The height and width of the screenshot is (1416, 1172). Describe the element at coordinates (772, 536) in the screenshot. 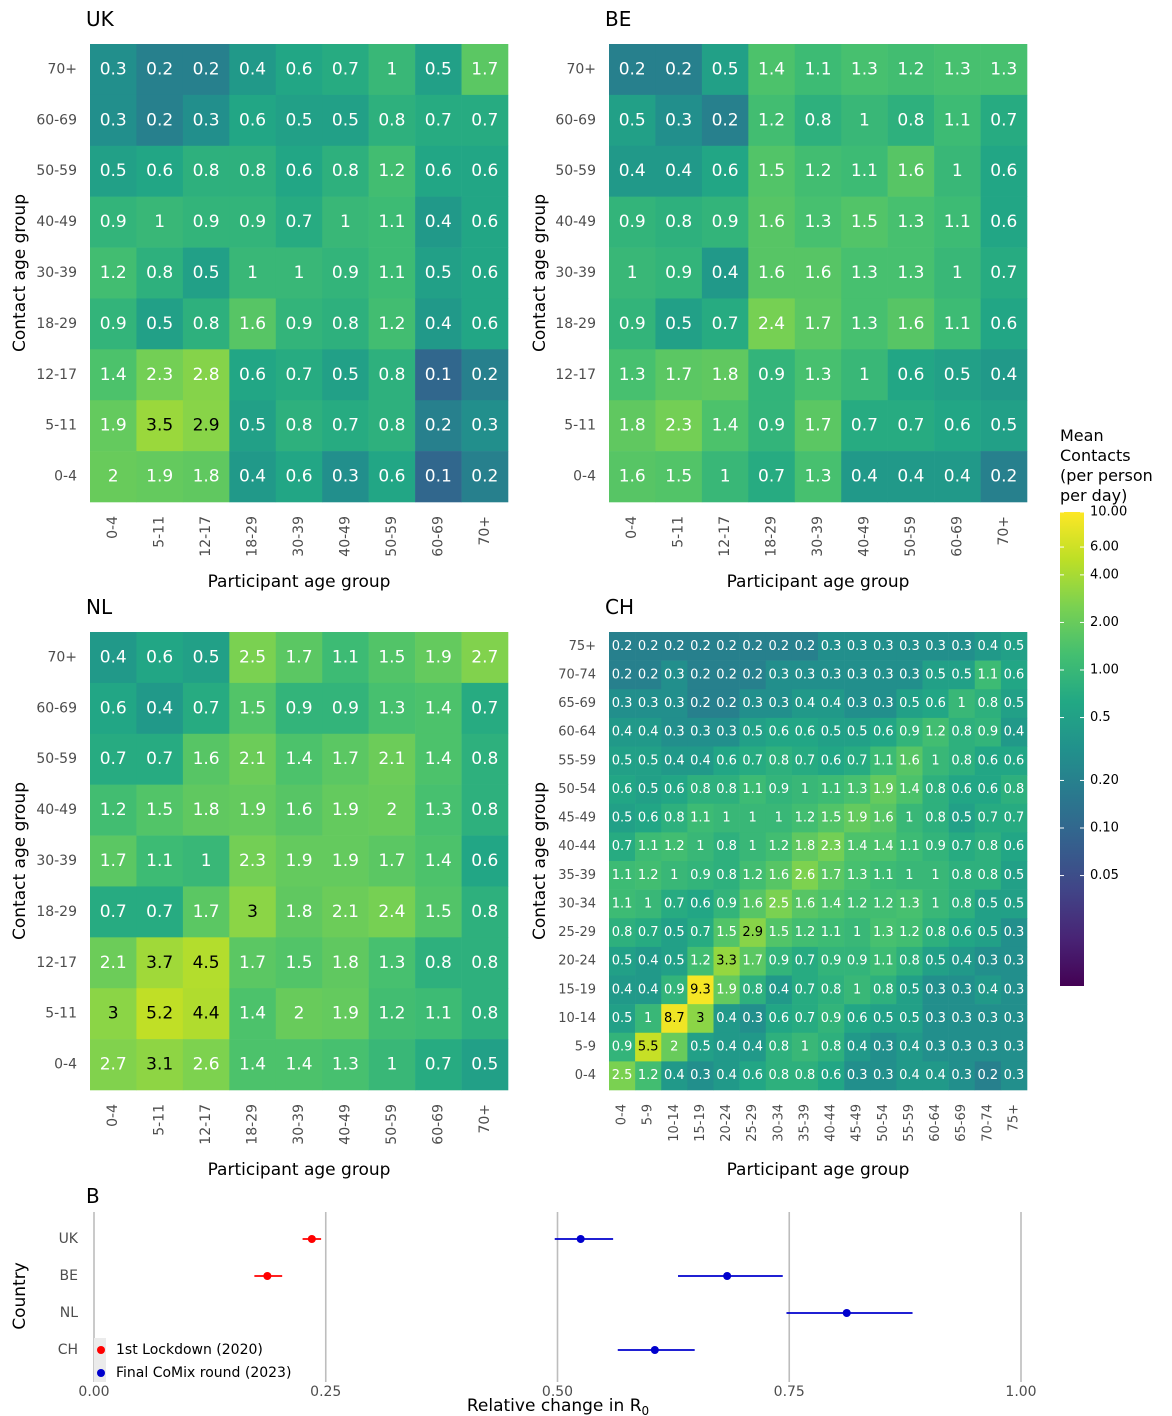

I see `x-tick-label: 18-29` at that location.